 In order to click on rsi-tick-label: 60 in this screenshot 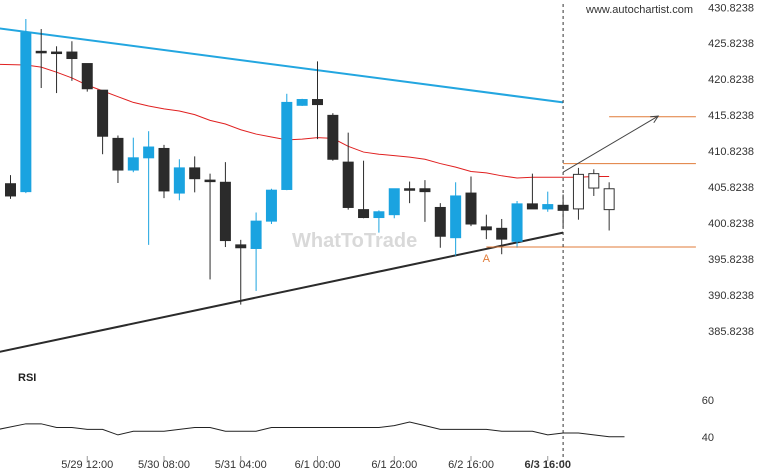, I will do `click(708, 401)`.